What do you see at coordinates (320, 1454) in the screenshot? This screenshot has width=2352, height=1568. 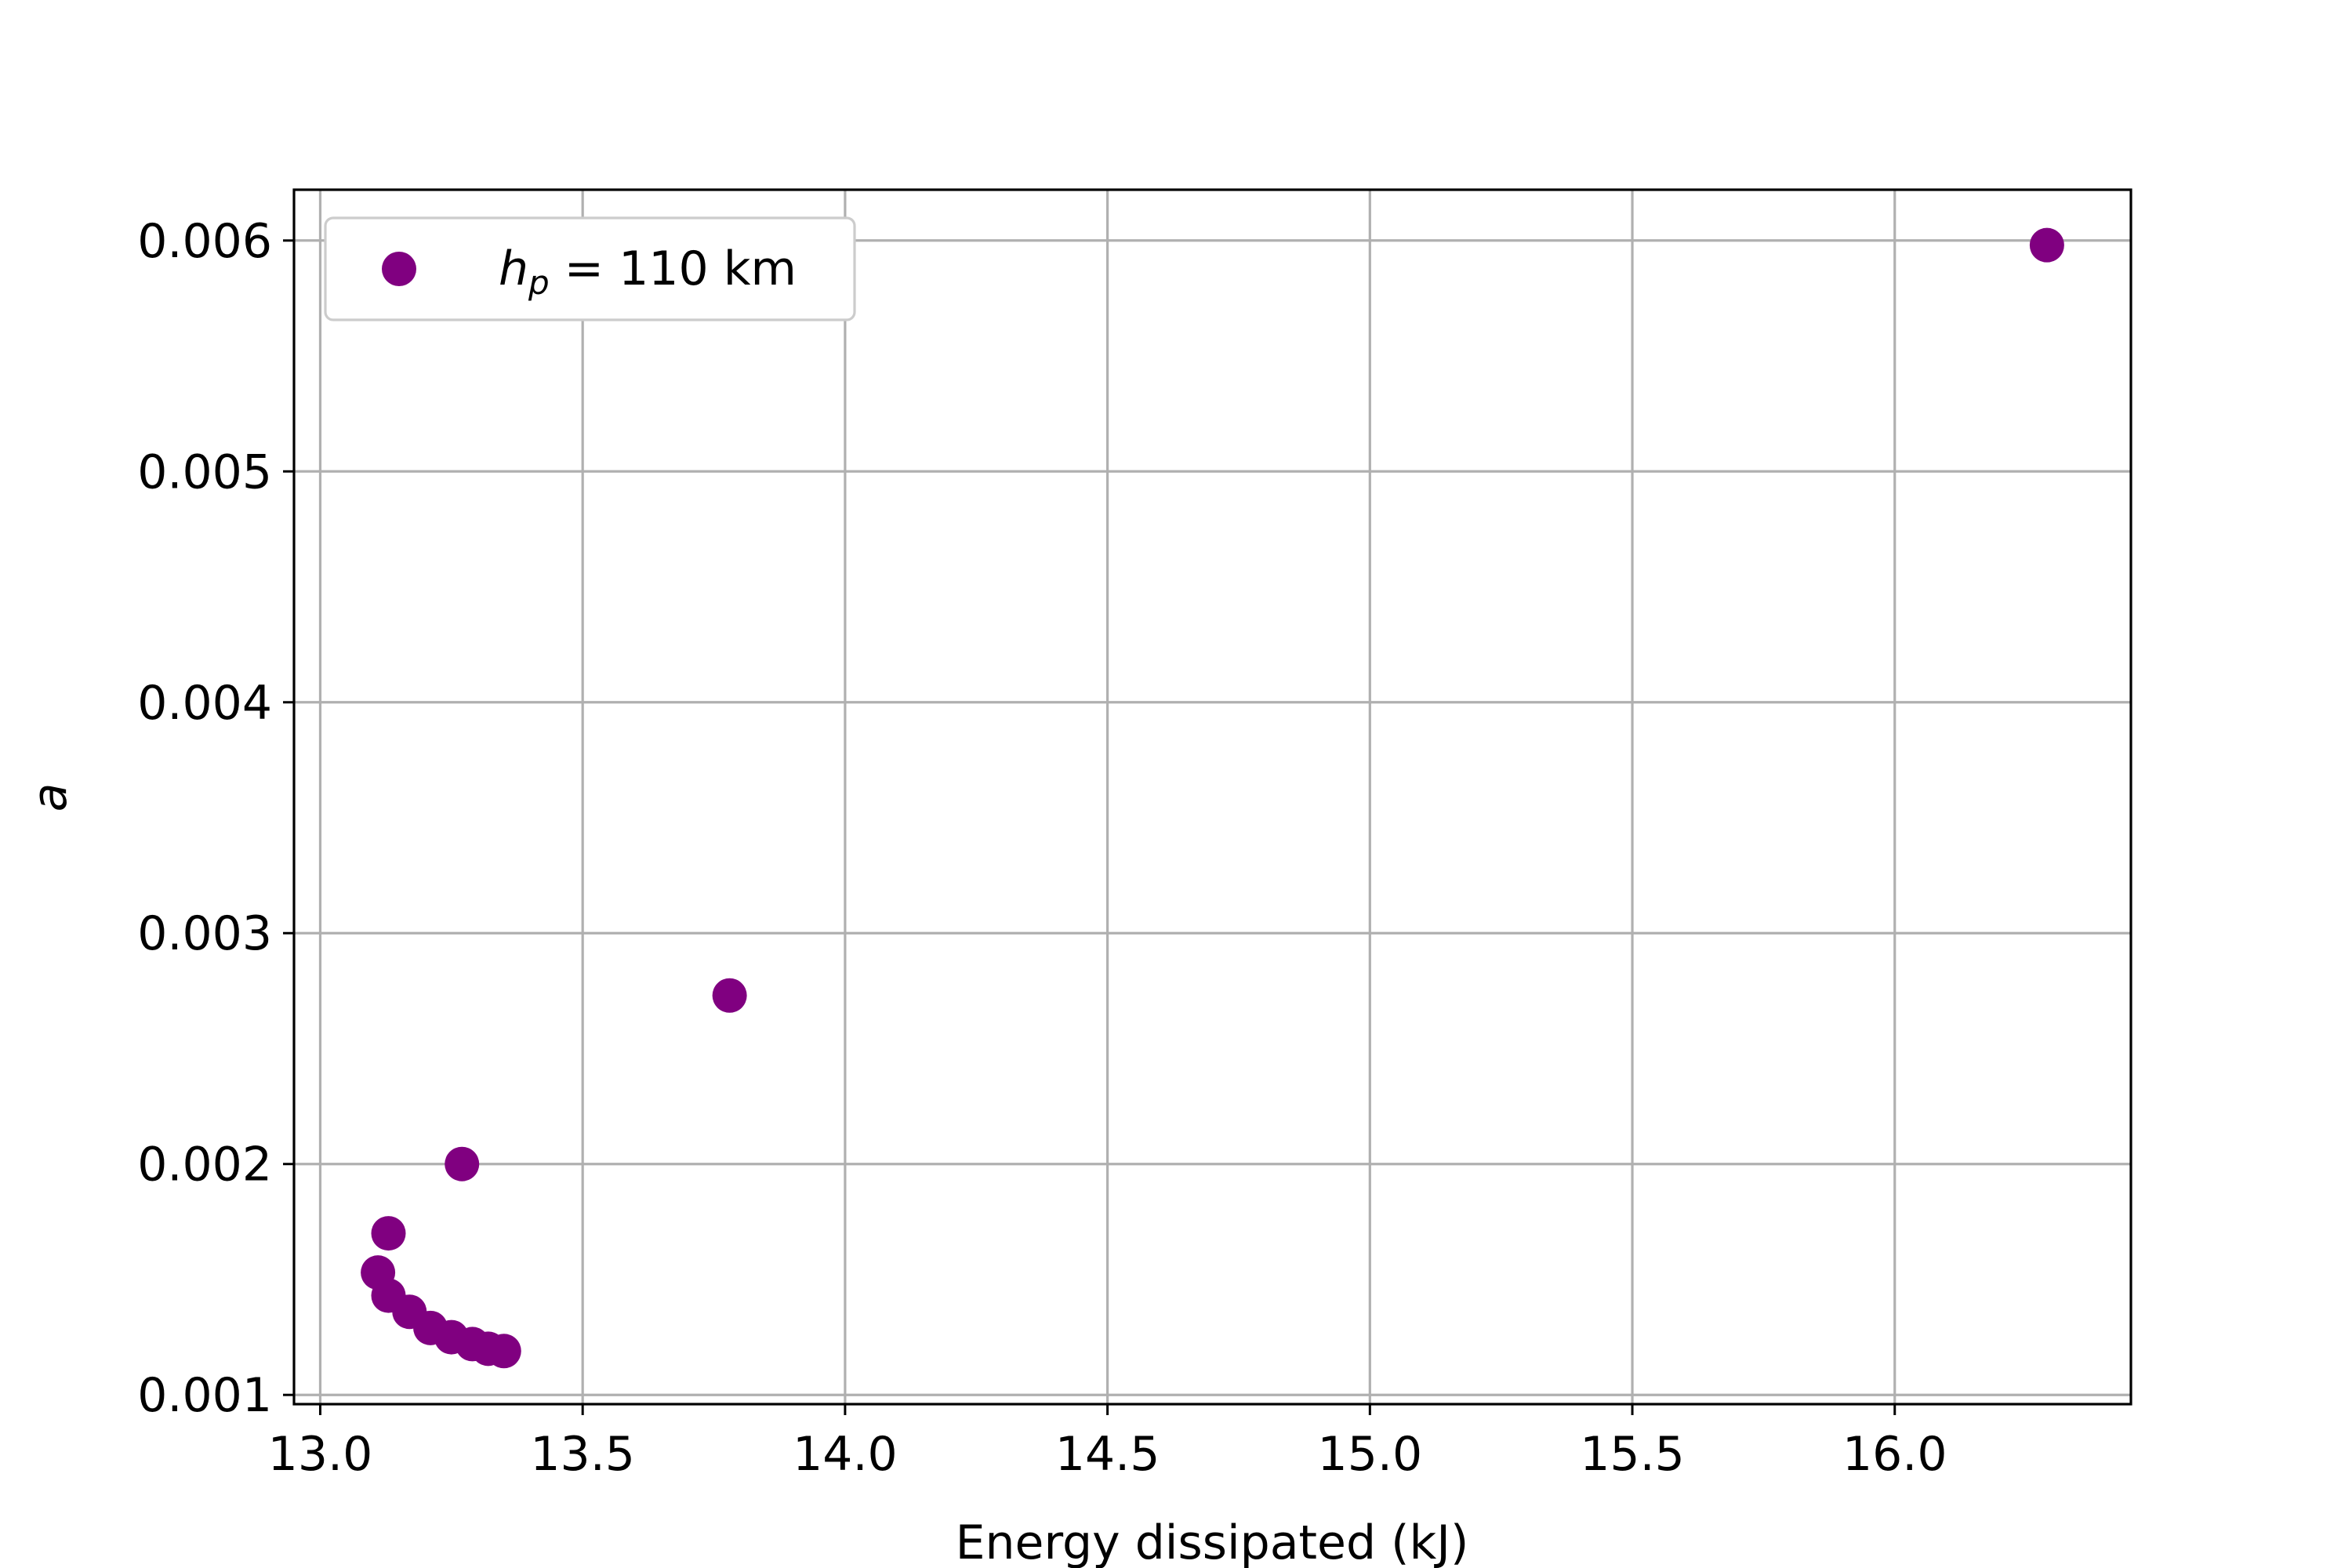 I see `x-tick-label: 13.0` at bounding box center [320, 1454].